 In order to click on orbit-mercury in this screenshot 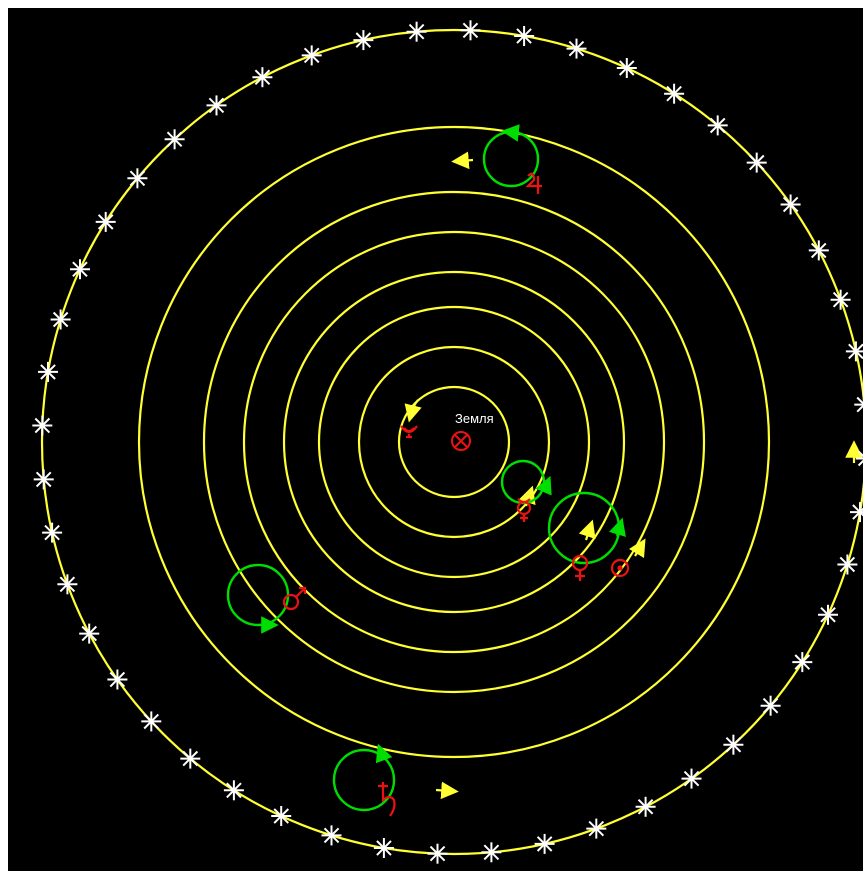, I will do `click(454, 442)`.